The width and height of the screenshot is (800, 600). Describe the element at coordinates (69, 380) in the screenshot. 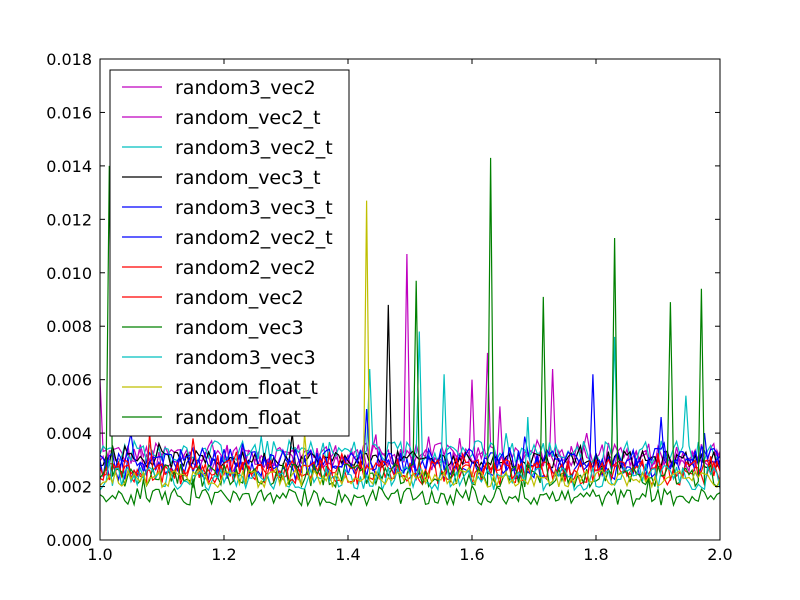

I see `y-tick-label: 0.006` at that location.